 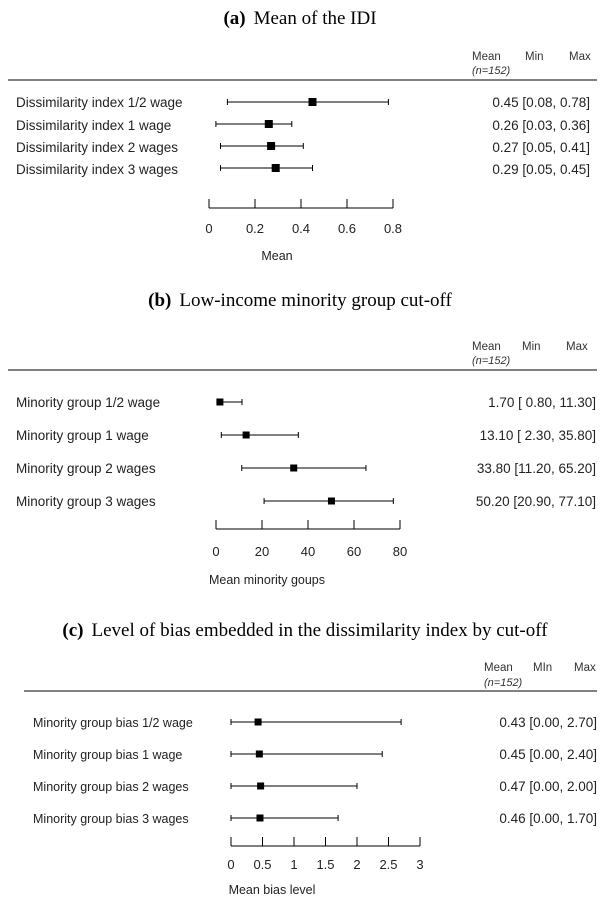 I want to click on panel-b-header-n: (n=152), so click(x=491, y=361).